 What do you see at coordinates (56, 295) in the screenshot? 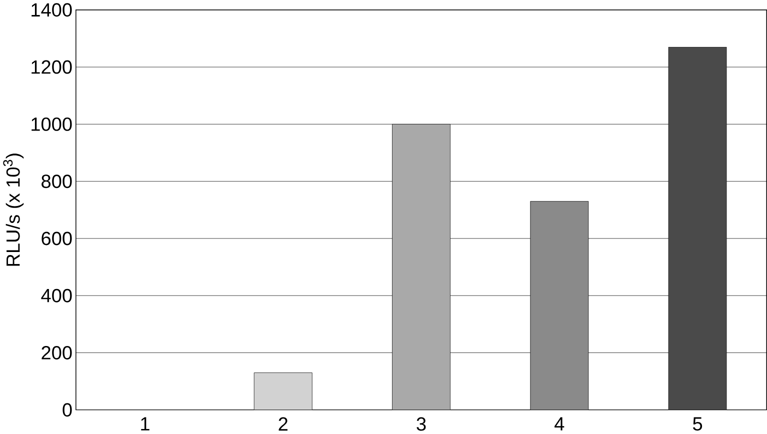
I see `y-tick-label: 400` at bounding box center [56, 295].